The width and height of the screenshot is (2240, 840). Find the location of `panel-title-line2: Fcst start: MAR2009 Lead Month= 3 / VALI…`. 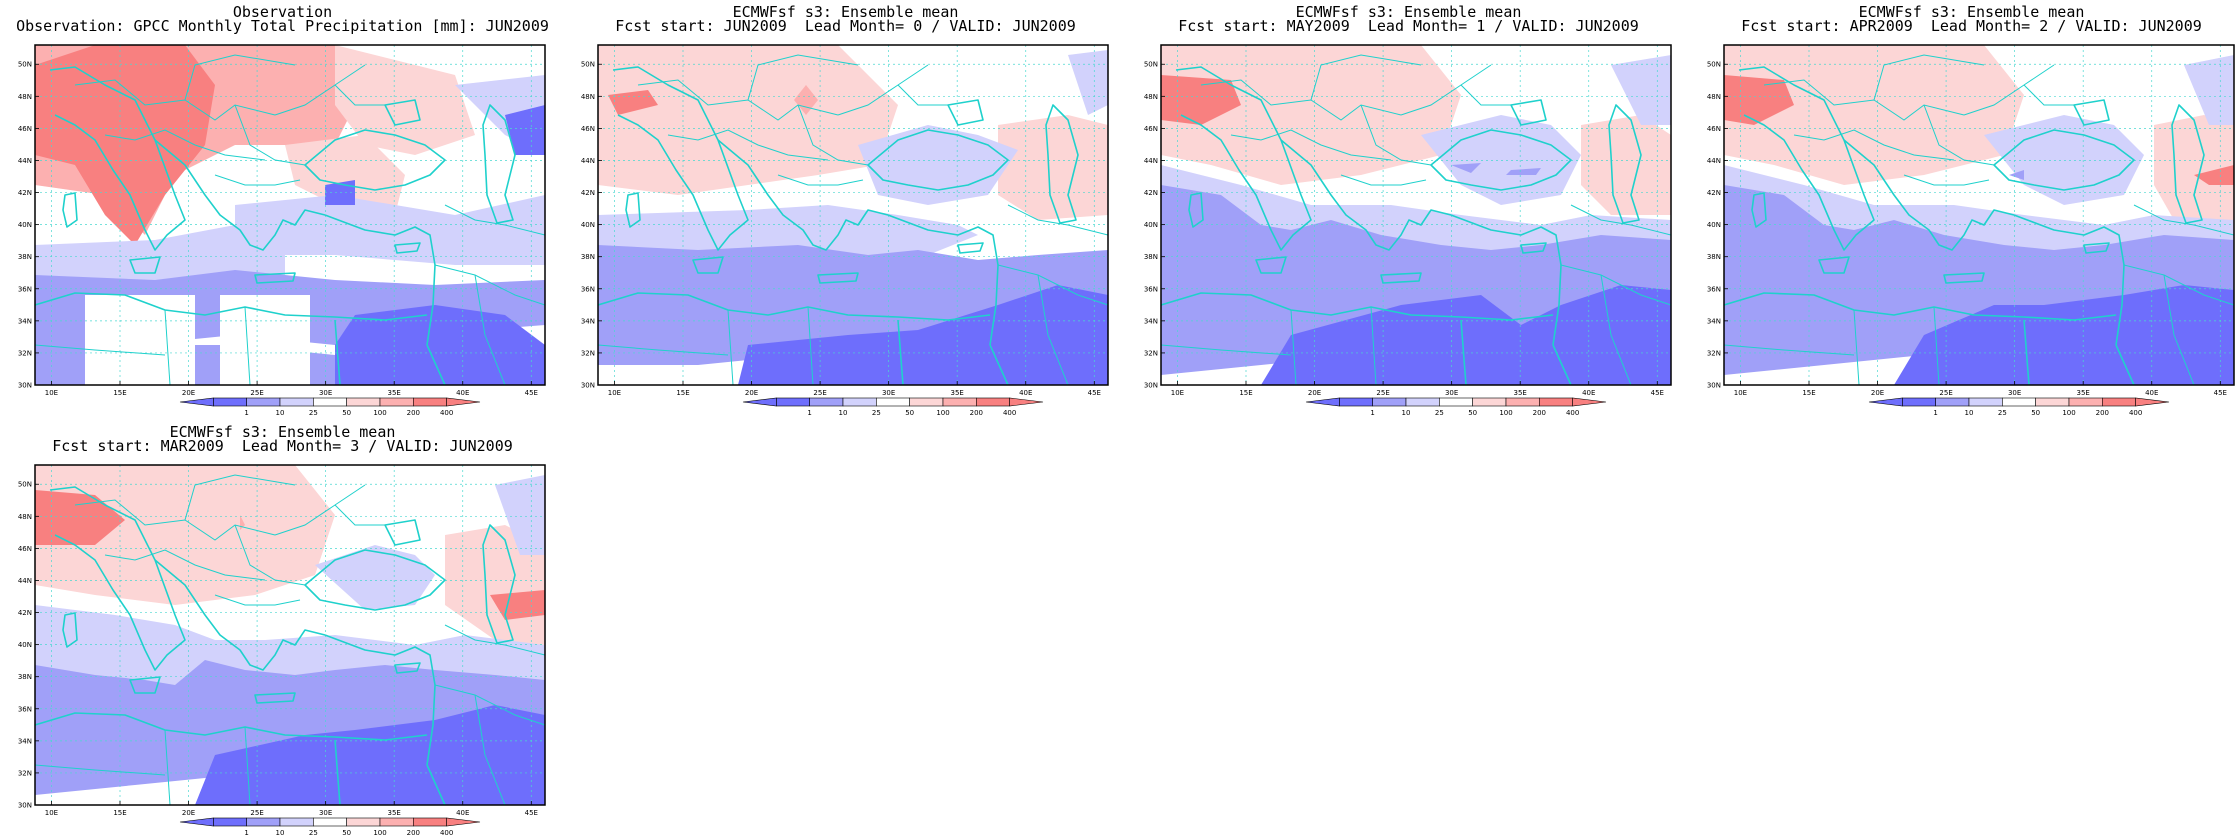

panel-title-line2: Fcst start: MAR2009 Lead Month= 3 / VALI… is located at coordinates (282, 446).